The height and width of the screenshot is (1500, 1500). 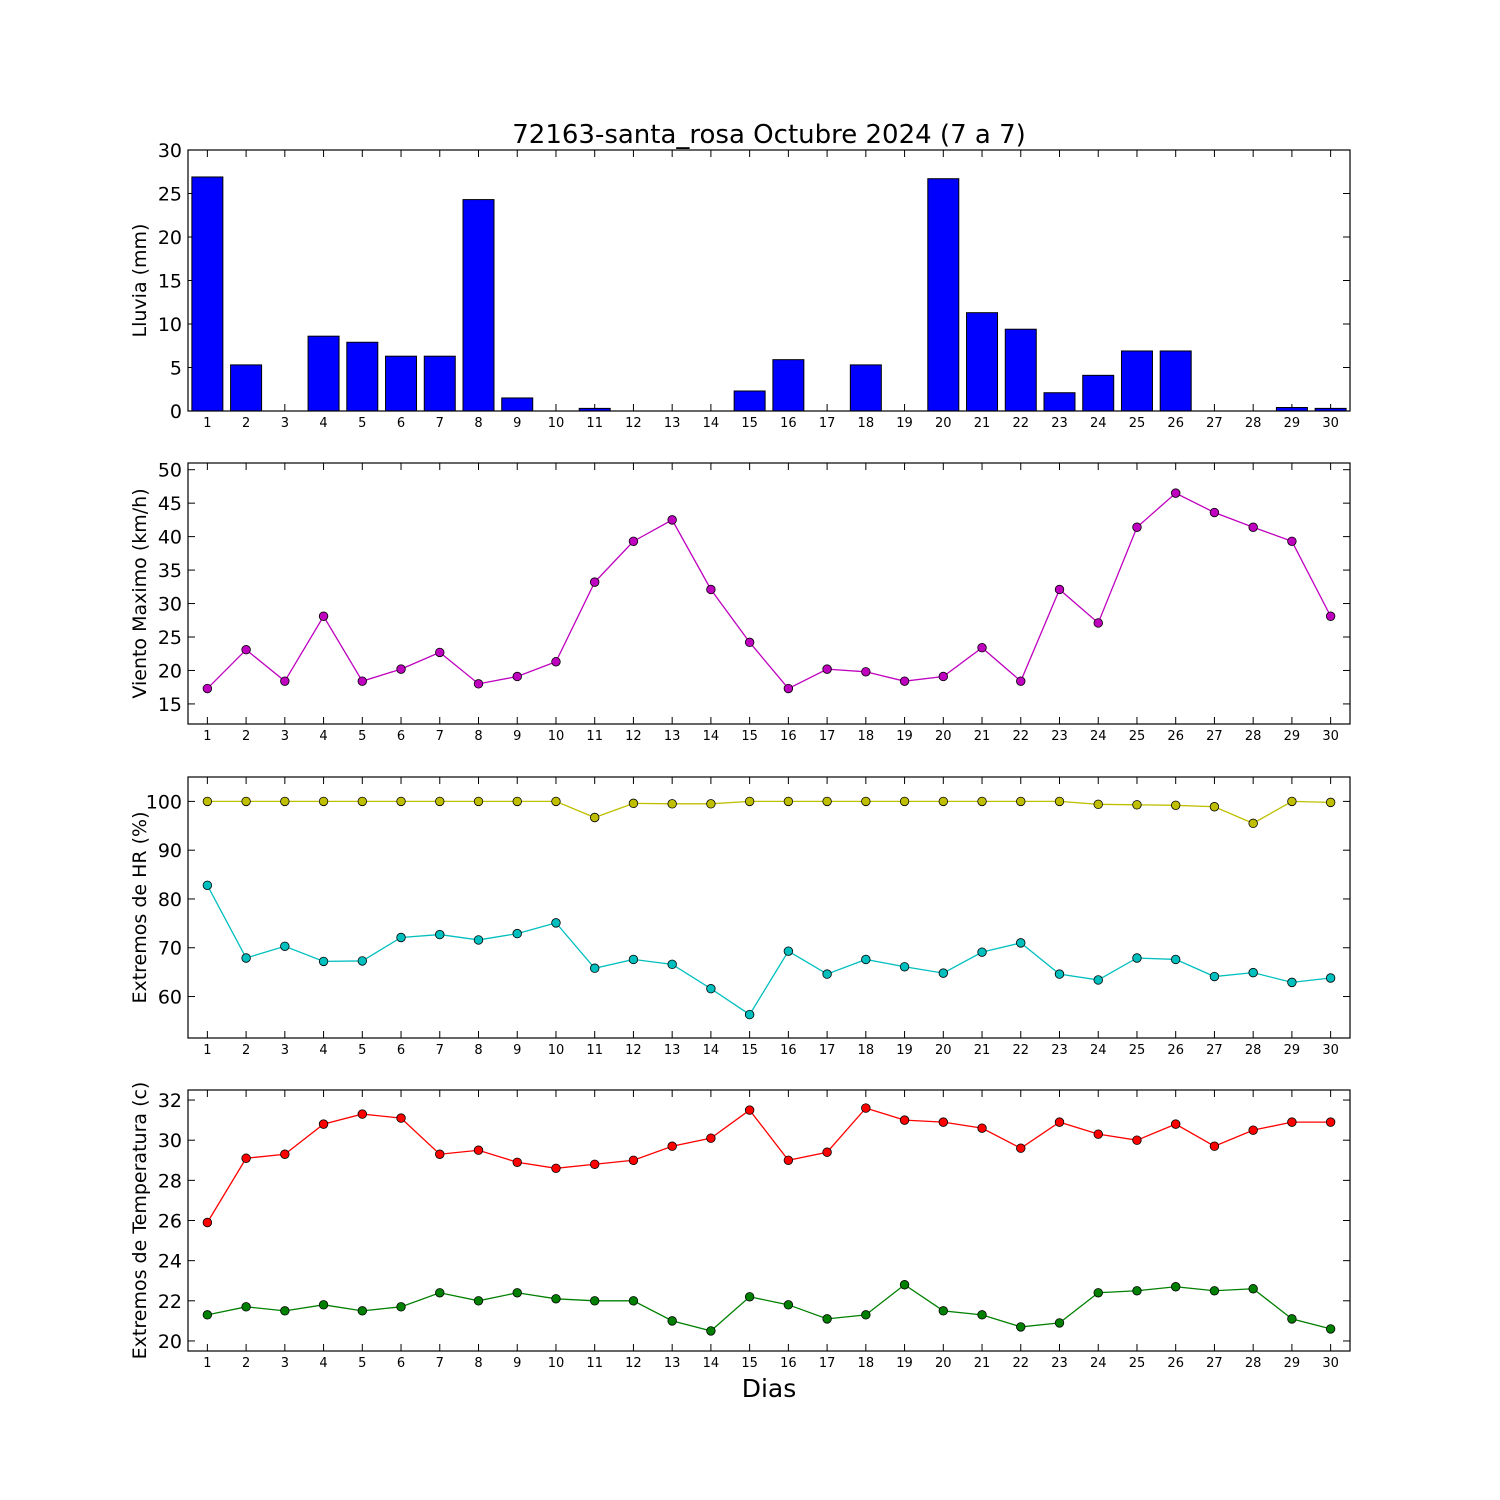 I want to click on x-tick-label: 5, so click(x=362, y=1050).